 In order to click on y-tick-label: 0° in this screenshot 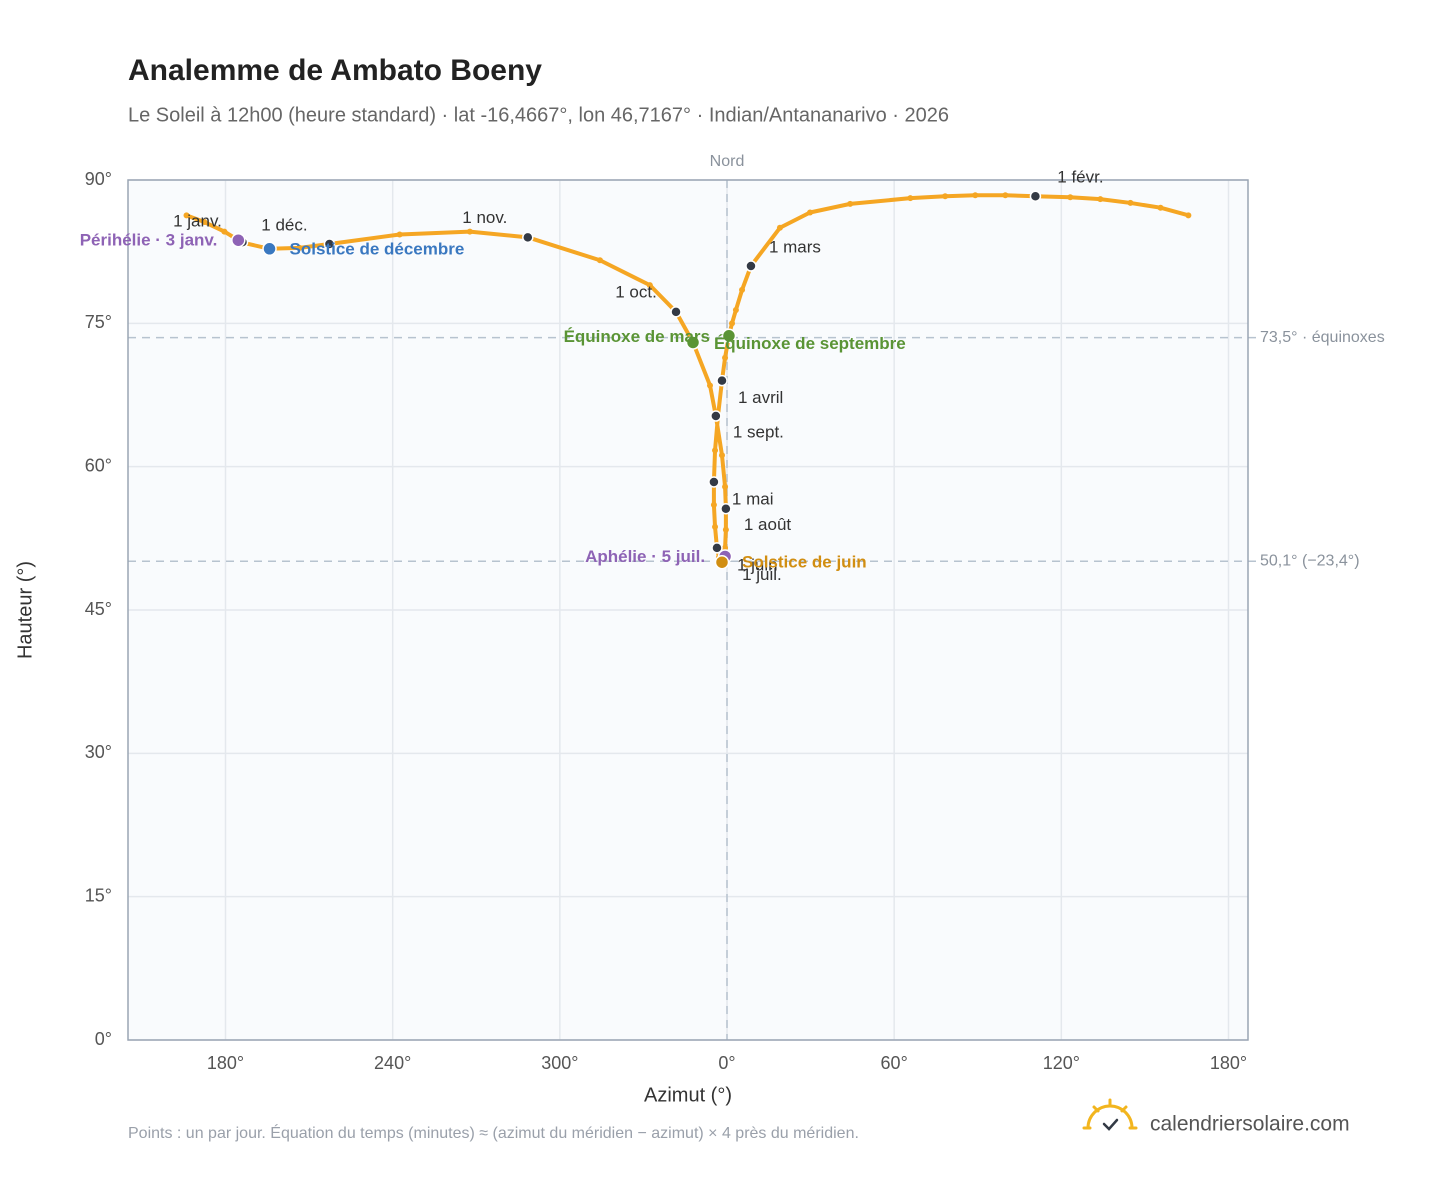, I will do `click(103, 1039)`.